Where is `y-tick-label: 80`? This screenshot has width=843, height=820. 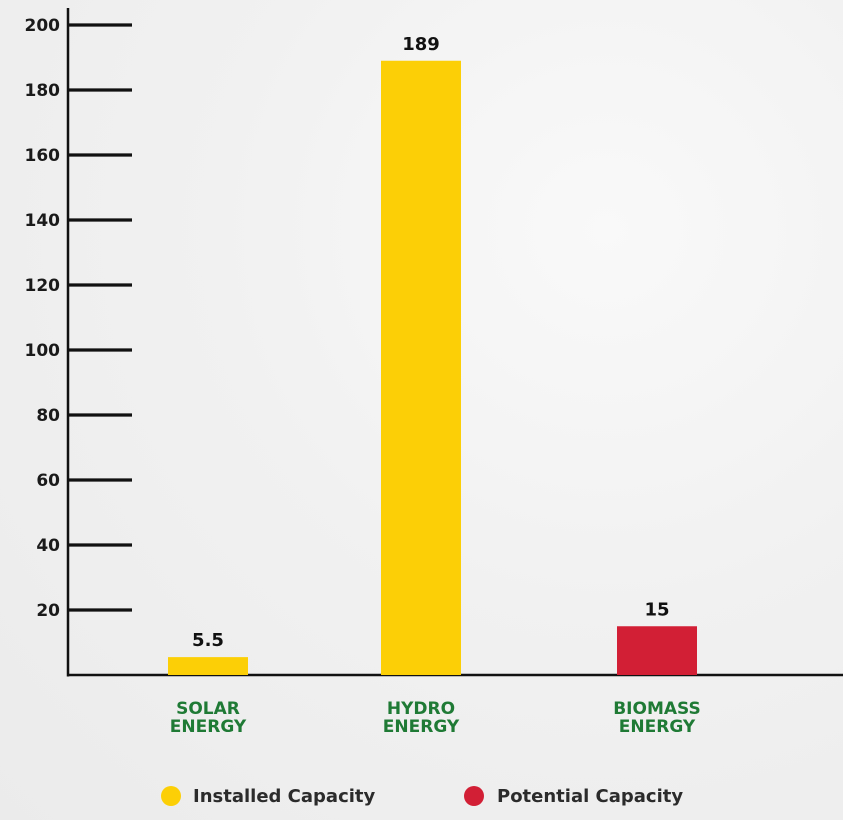
y-tick-label: 80 is located at coordinates (48, 416).